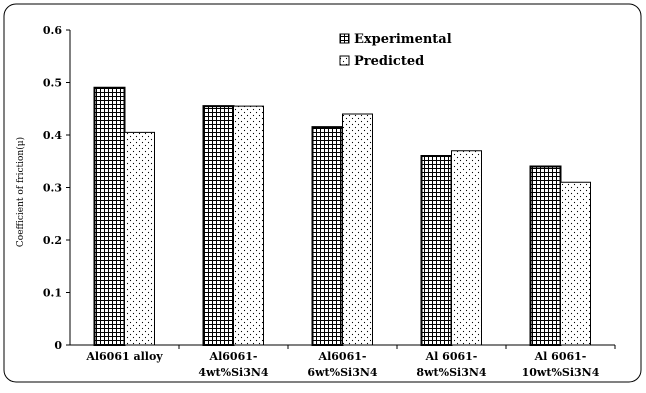 Image resolution: width=646 pixels, height=393 pixels. Describe the element at coordinates (52, 293) in the screenshot. I see `y-tick-label: 0.1` at that location.